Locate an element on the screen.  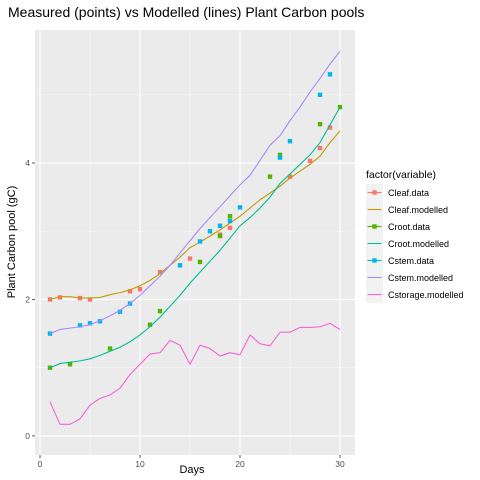
series-cstorage-modelled is located at coordinates (195, 373).